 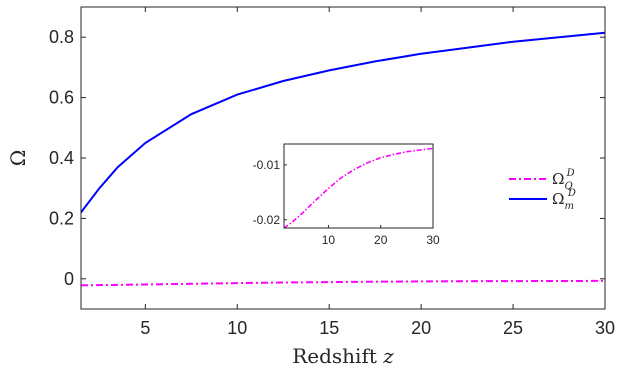 I want to click on inset-series, so click(x=358, y=188).